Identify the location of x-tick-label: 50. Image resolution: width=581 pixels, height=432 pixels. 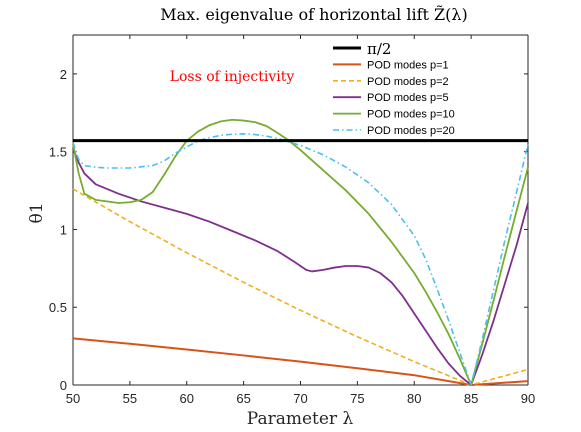
(73, 398).